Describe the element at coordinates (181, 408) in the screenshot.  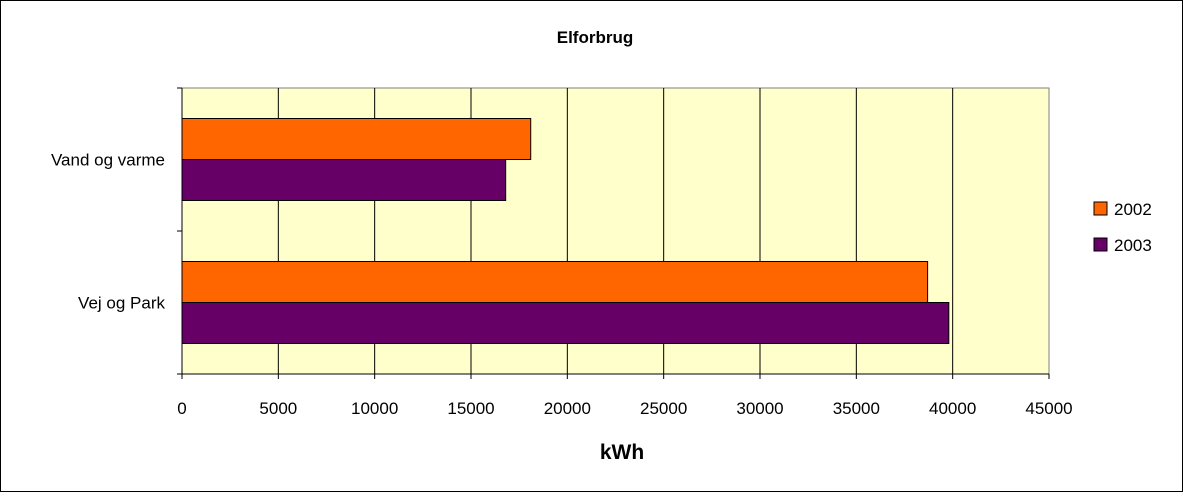
I see `x-tick-label: 0` at that location.